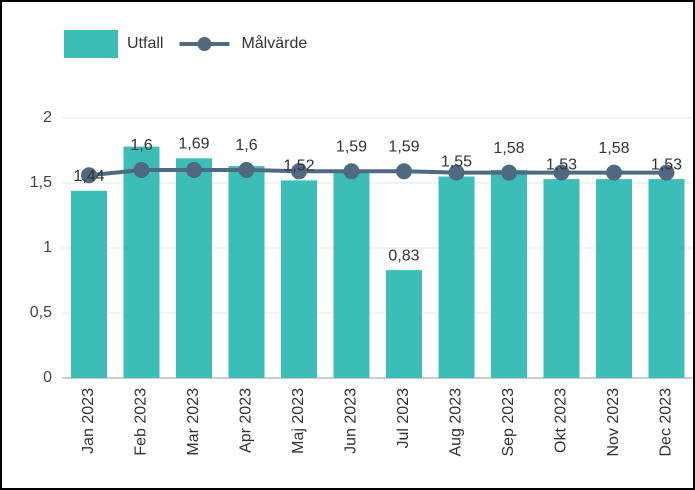 The image size is (695, 490). What do you see at coordinates (41, 312) in the screenshot?
I see `y-tick-label: 0,5` at bounding box center [41, 312].